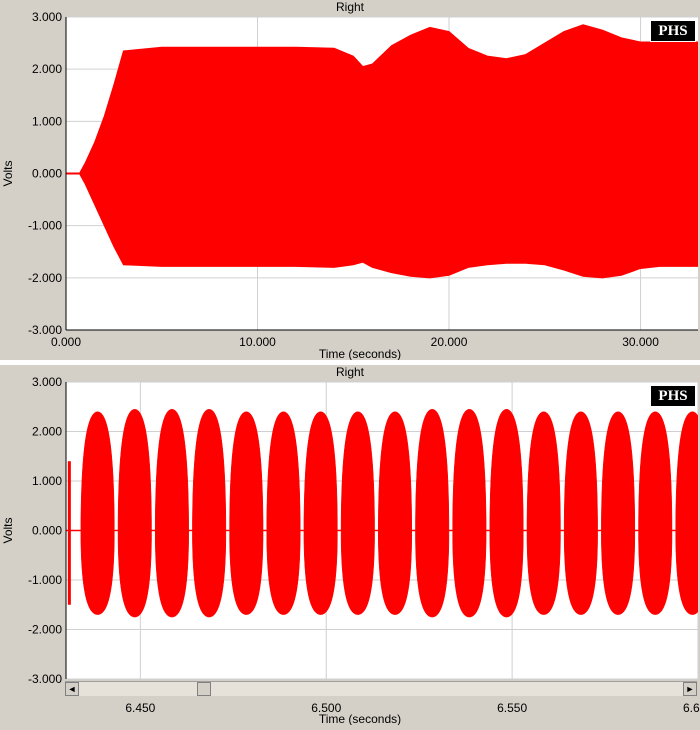 This screenshot has height=730, width=700. Describe the element at coordinates (690, 689) in the screenshot. I see `scroll-right-button: ►` at that location.